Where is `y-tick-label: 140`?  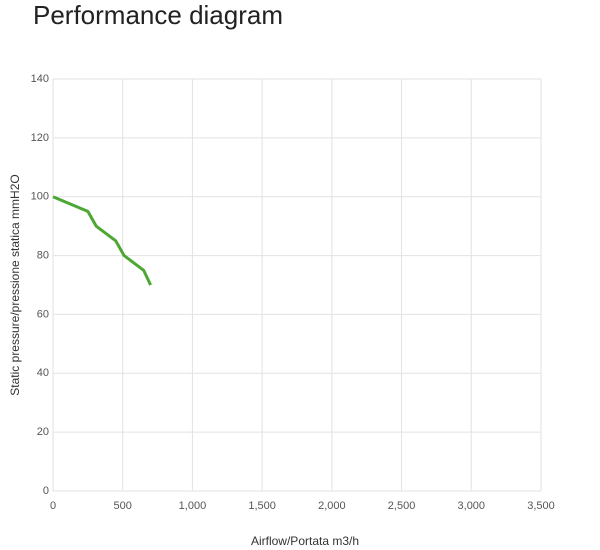
y-tick-label: 140 is located at coordinates (40, 79).